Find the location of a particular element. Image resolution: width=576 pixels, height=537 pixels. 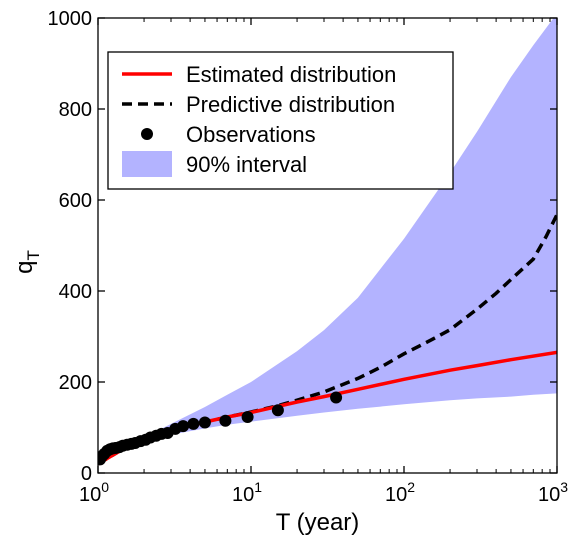

legend-label: Observations is located at coordinates (251, 134).